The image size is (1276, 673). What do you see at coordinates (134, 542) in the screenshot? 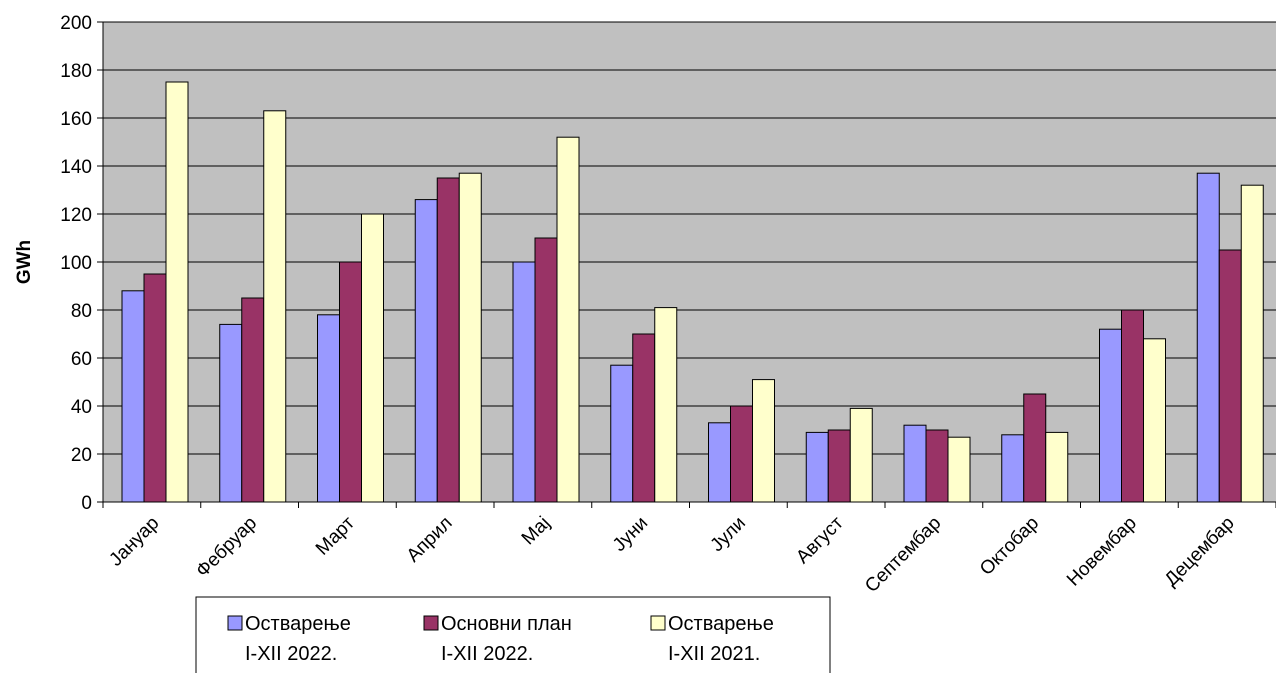
I see `x-tick-label: Јануар` at bounding box center [134, 542].